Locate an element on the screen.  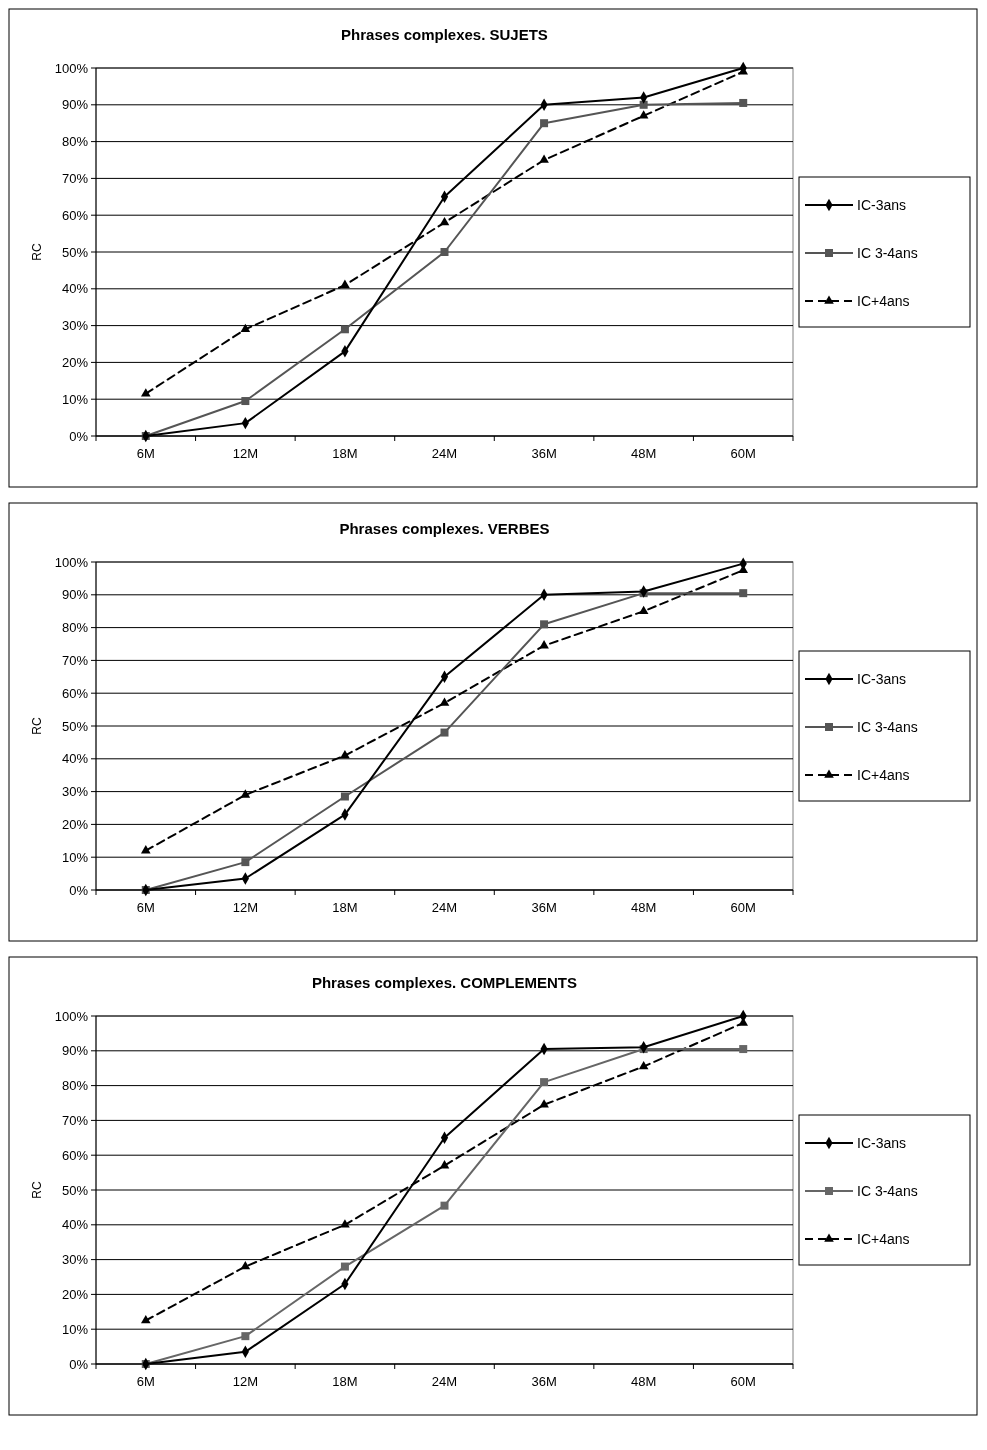
chart-title: Phrases complexes. VERBES is located at coordinates (444, 528).